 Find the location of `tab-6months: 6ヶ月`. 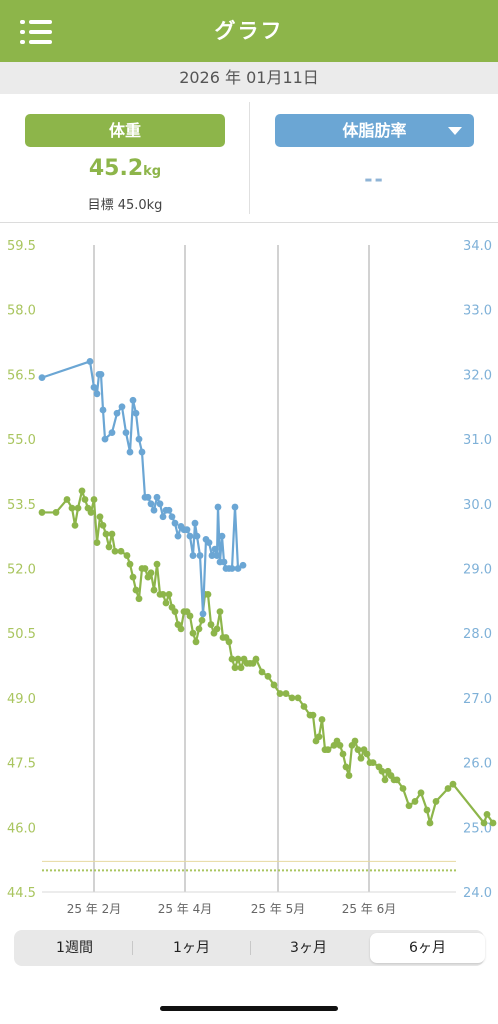

tab-6months: 6ヶ月 is located at coordinates (427, 948).